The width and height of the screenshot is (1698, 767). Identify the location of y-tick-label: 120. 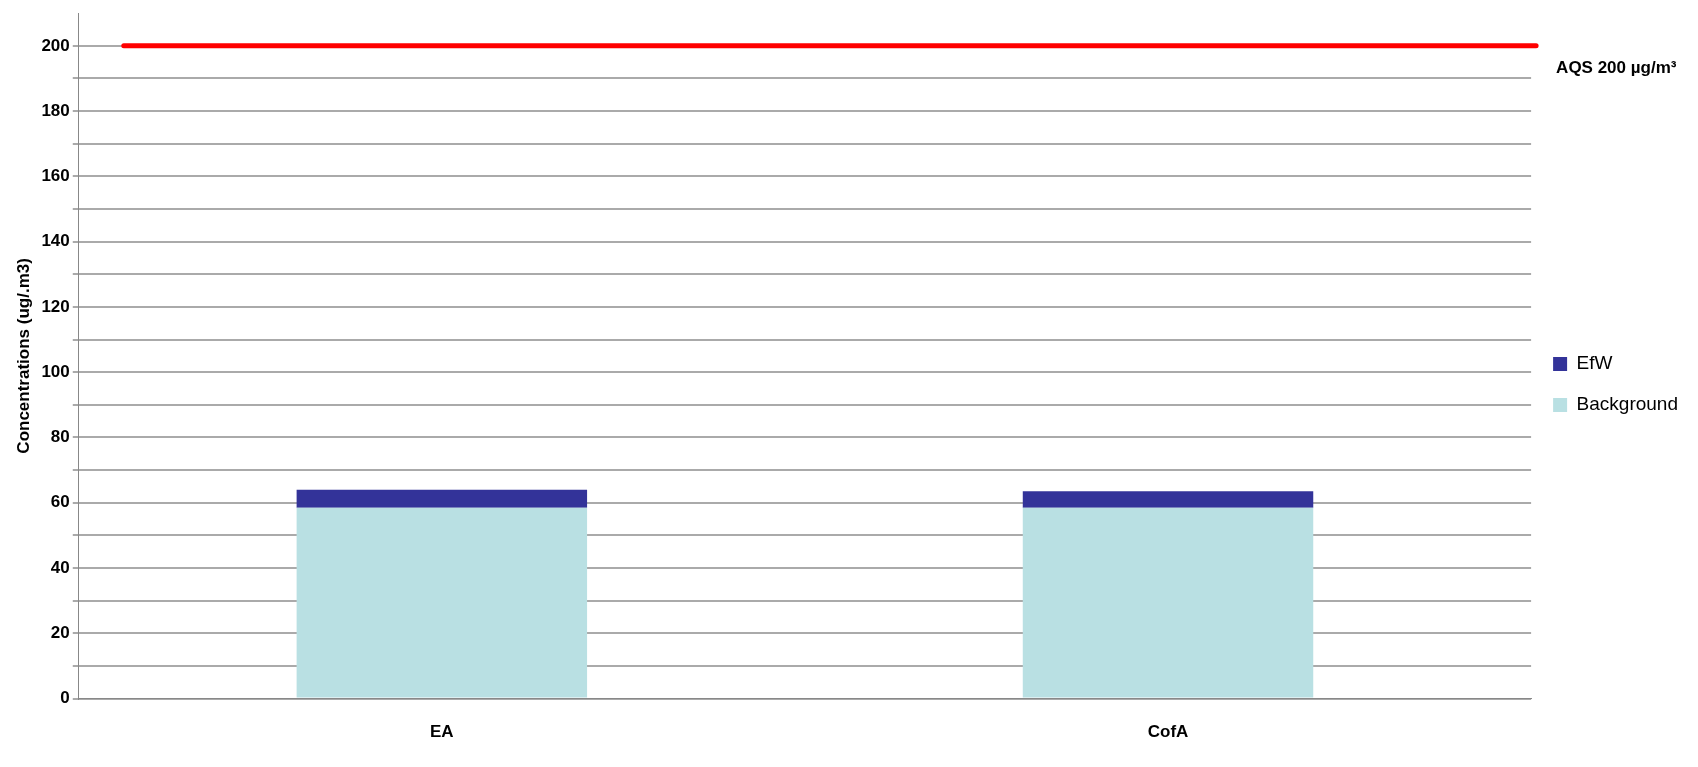
(55, 306).